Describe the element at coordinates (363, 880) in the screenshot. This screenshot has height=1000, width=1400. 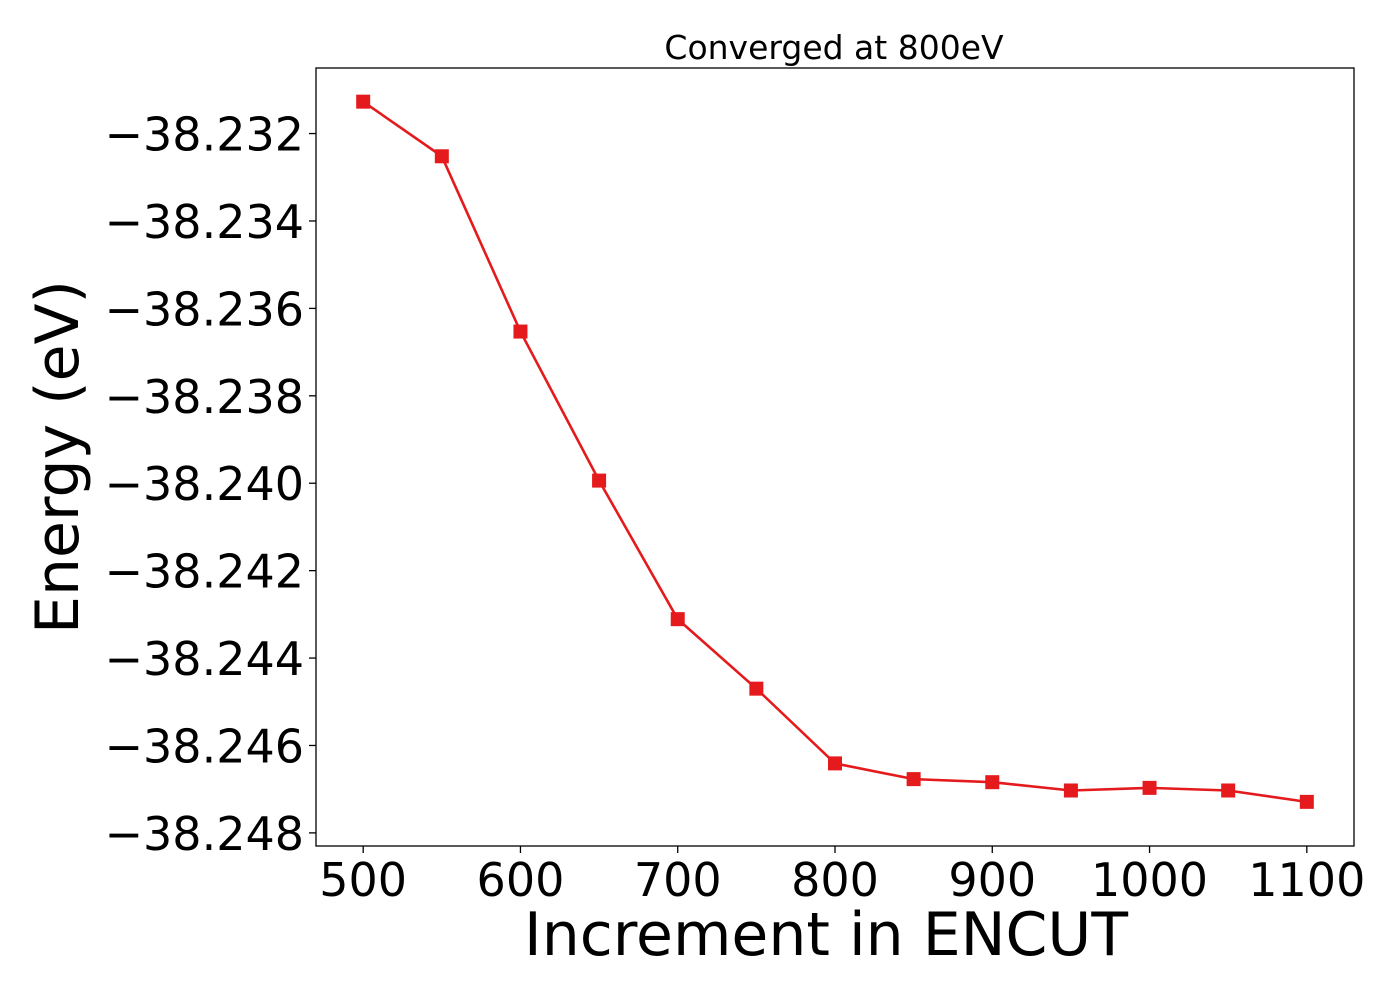
I see `x-tick-label: 500` at that location.